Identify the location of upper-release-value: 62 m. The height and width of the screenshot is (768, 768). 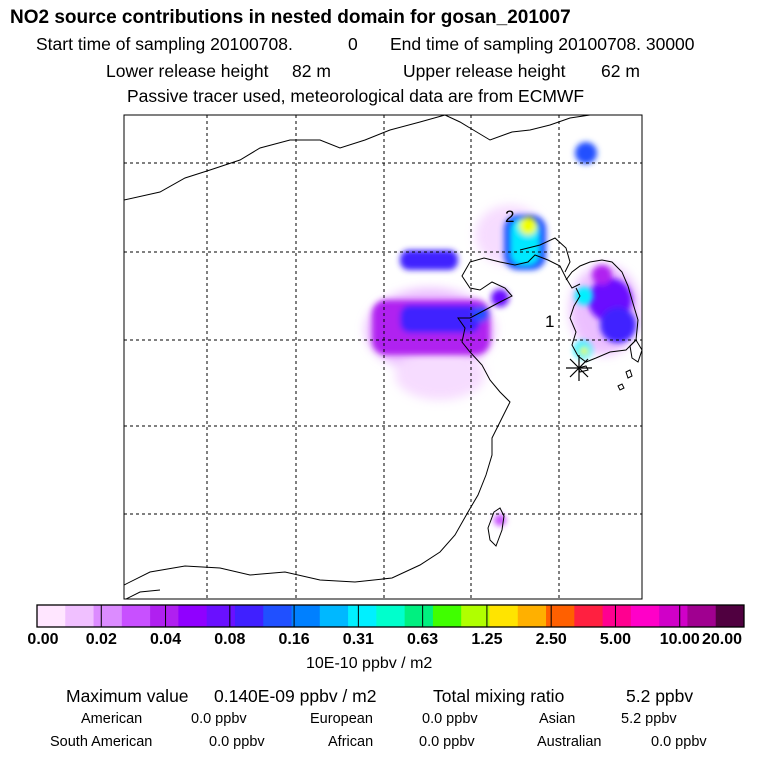
(620, 71).